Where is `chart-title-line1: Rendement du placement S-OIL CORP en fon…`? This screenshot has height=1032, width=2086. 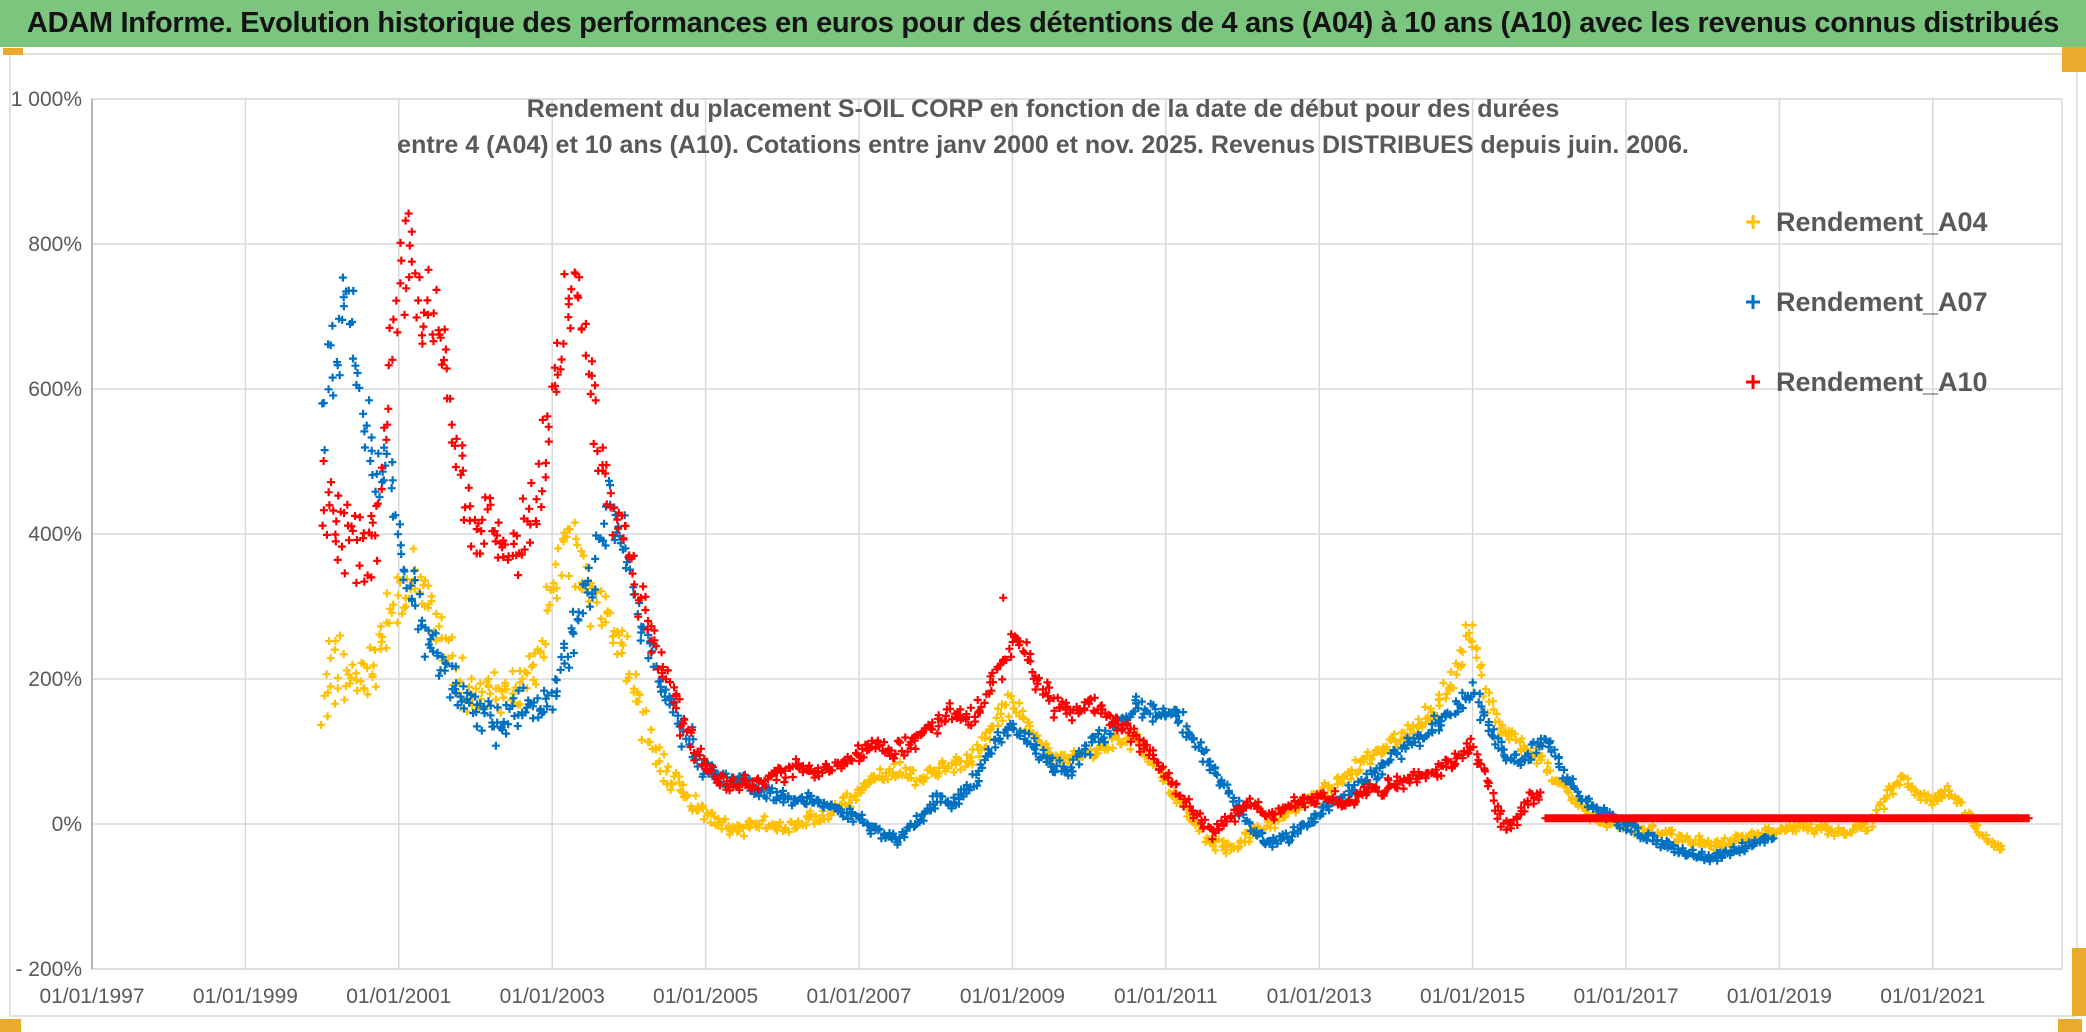
chart-title-line1: Rendement du placement S-OIL CORP en fon… is located at coordinates (1043, 109).